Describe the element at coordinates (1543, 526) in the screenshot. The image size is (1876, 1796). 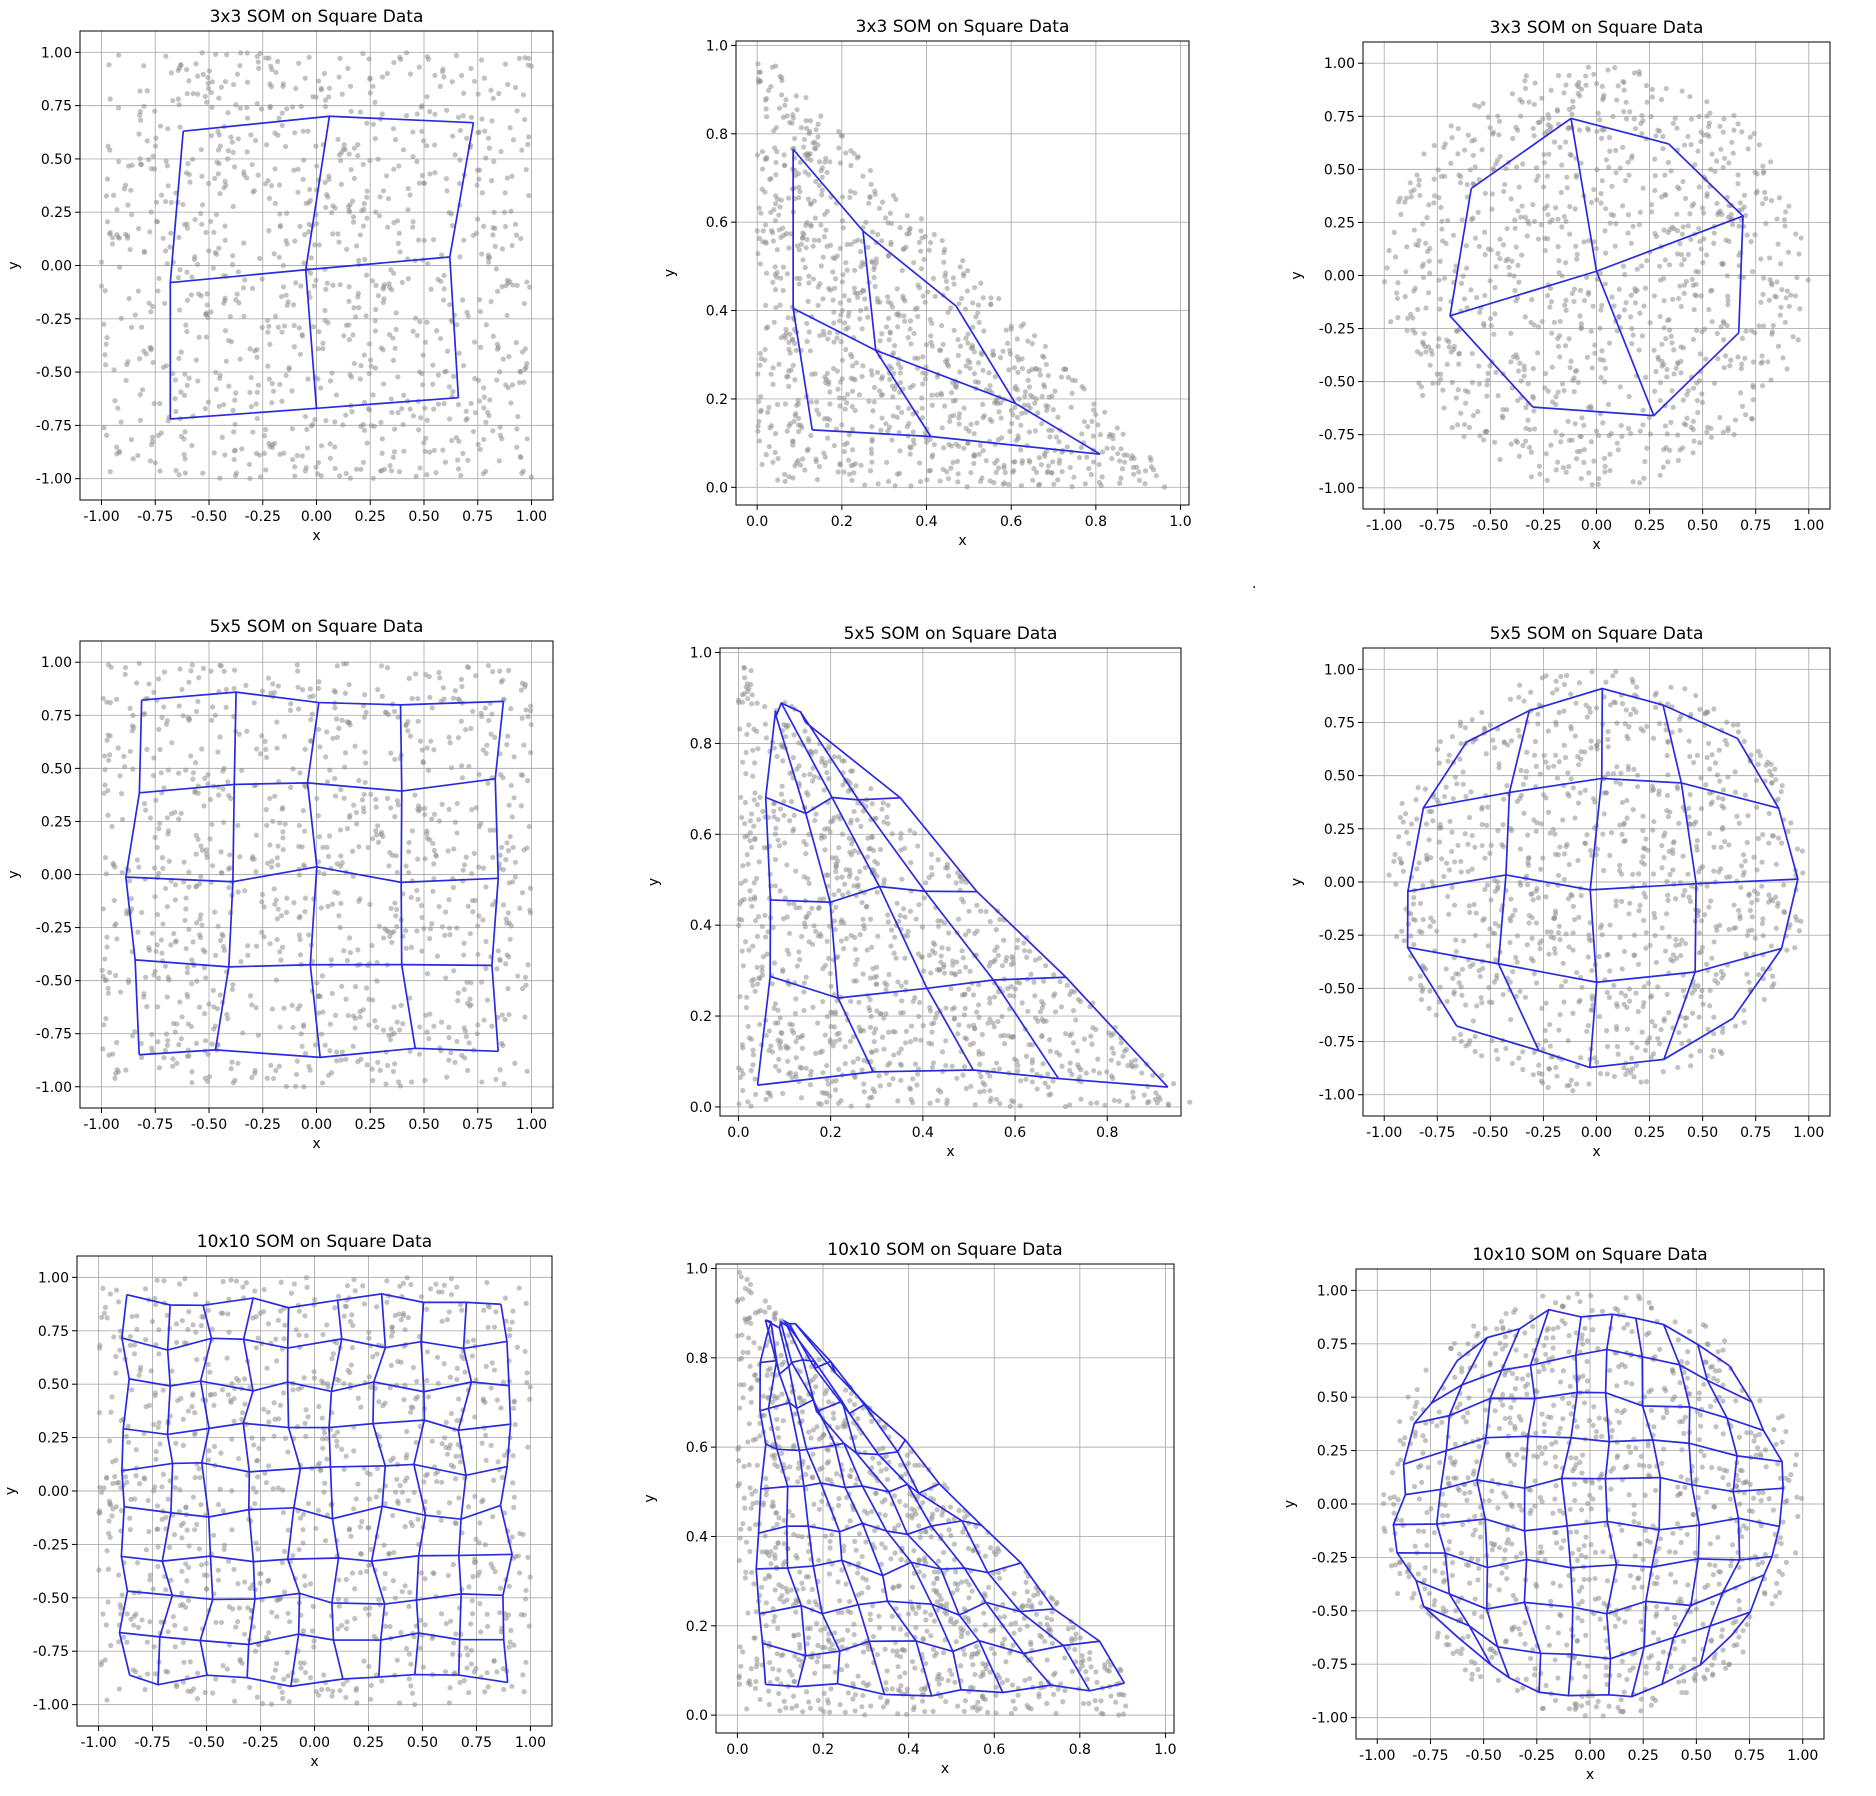
I see `x-tick-label: -0.25` at that location.